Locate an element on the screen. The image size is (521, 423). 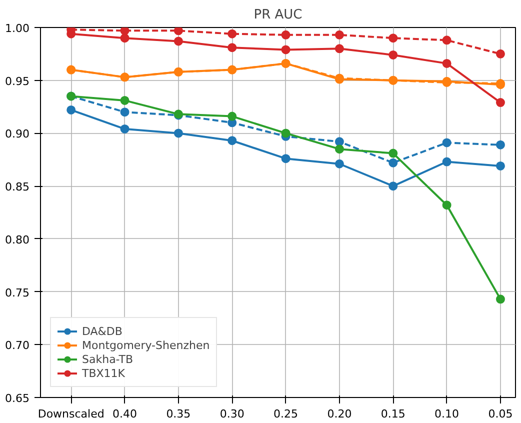
y-tick-label: 0.80 is located at coordinates (17, 239).